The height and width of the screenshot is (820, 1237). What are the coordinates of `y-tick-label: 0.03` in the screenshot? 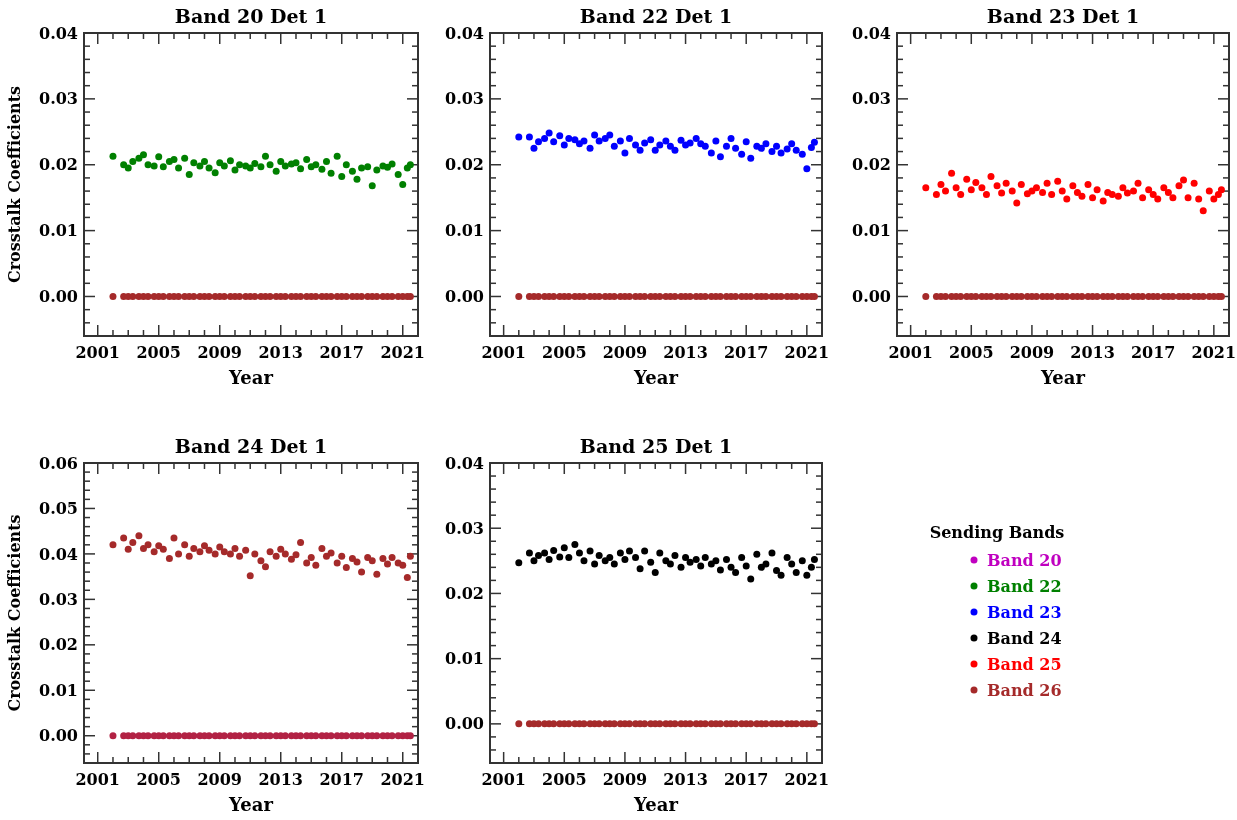 It's located at (58, 599).